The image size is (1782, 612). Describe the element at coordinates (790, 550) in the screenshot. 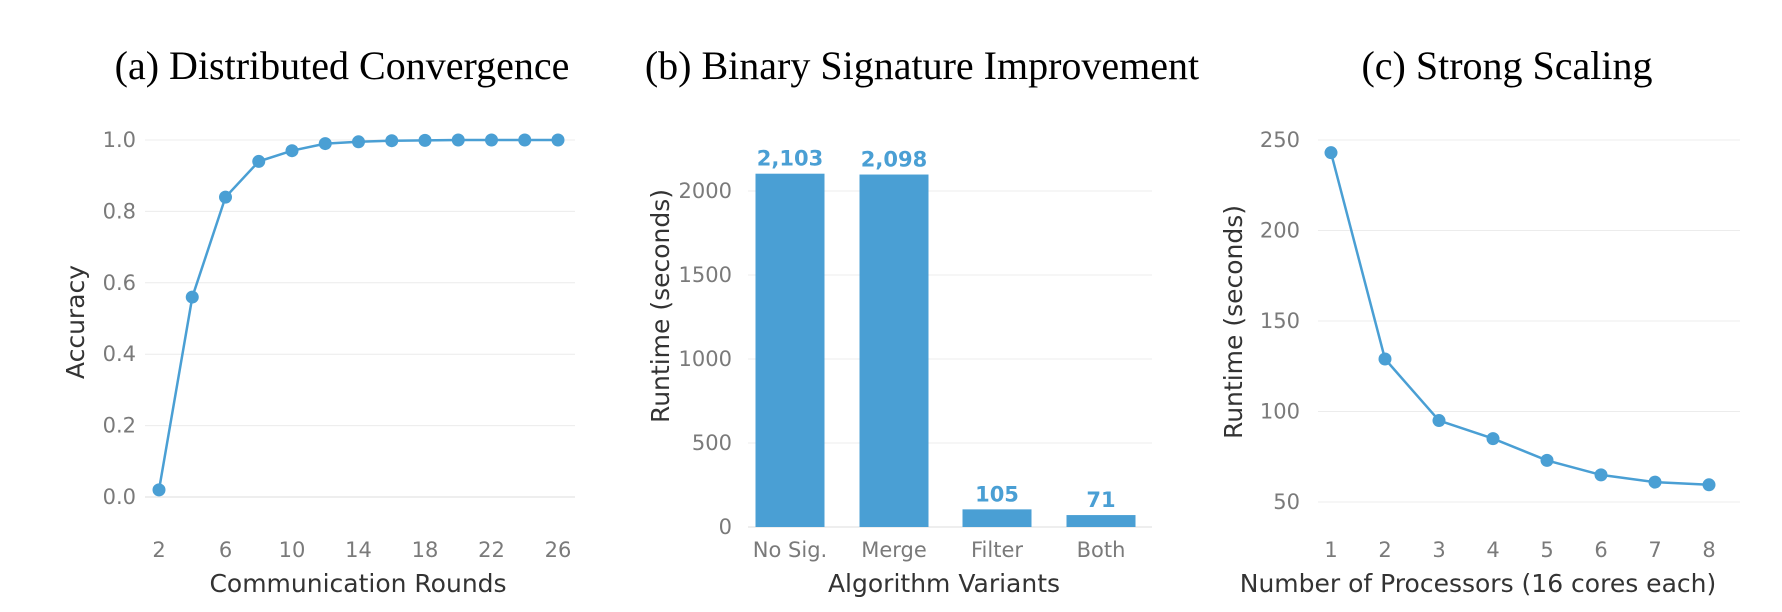

I see `panel-b-x-tick-label: No Sig.` at that location.